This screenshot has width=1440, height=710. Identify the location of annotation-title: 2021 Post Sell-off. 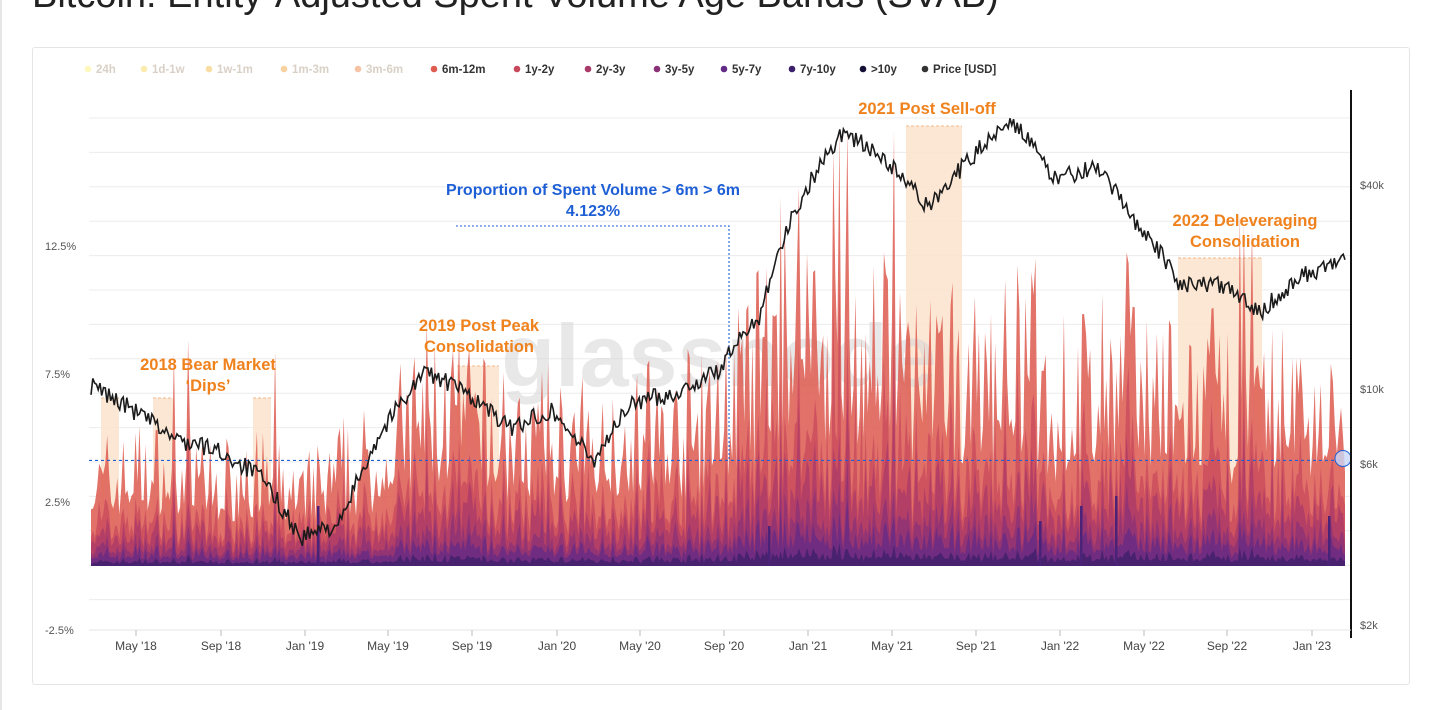
(927, 109).